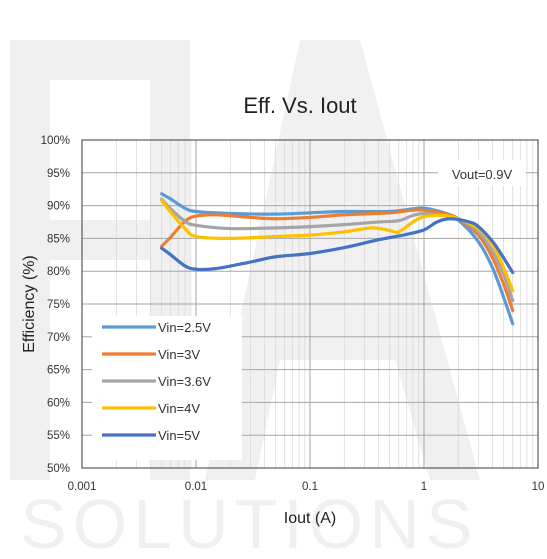  What do you see at coordinates (58, 371) in the screenshot?
I see `y-tick-label: 65%` at bounding box center [58, 371].